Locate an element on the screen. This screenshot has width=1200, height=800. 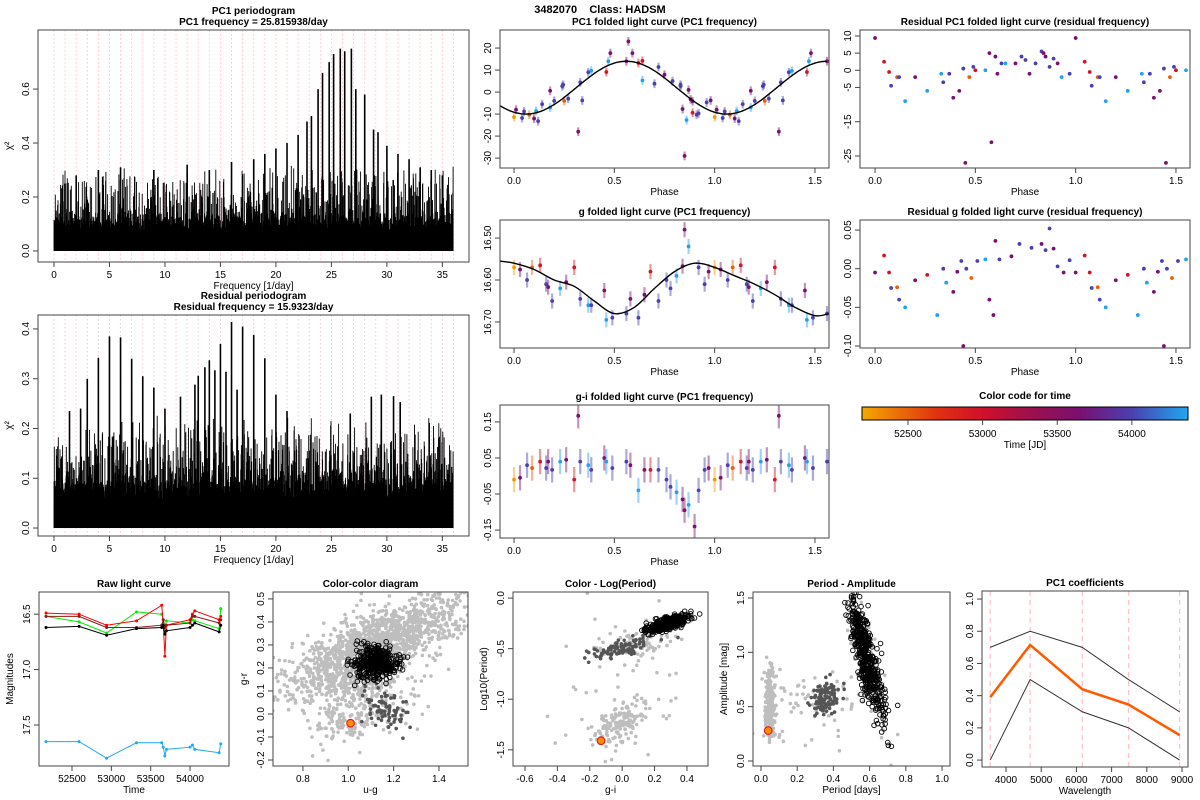
x-axis-label: Frequency [1/day] is located at coordinates (253, 560).